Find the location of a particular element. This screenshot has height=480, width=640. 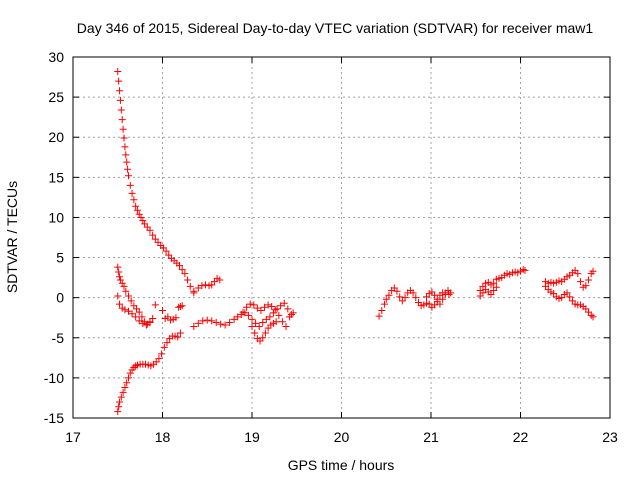

x-tick-label: 21 is located at coordinates (431, 437).